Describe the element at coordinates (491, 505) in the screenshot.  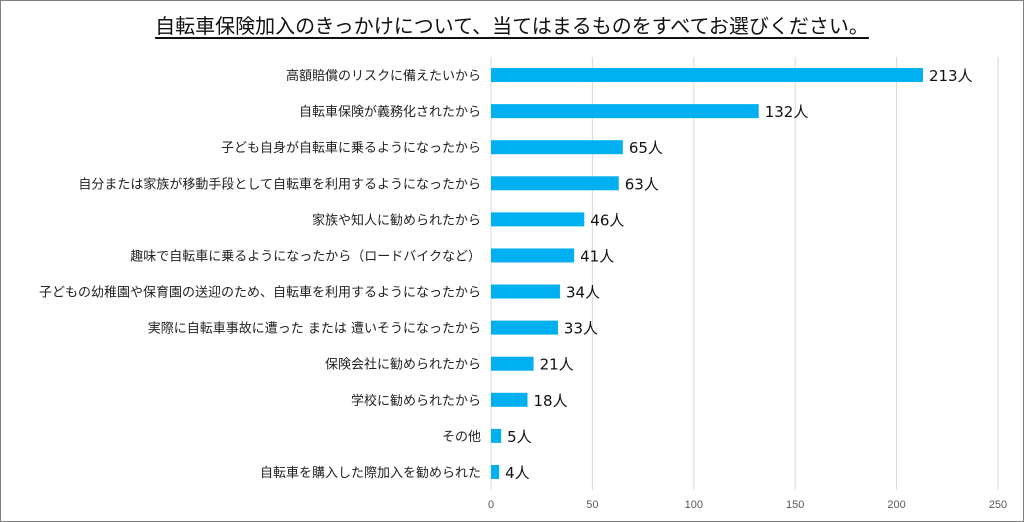
I see `x-tick-label: 0` at that location.